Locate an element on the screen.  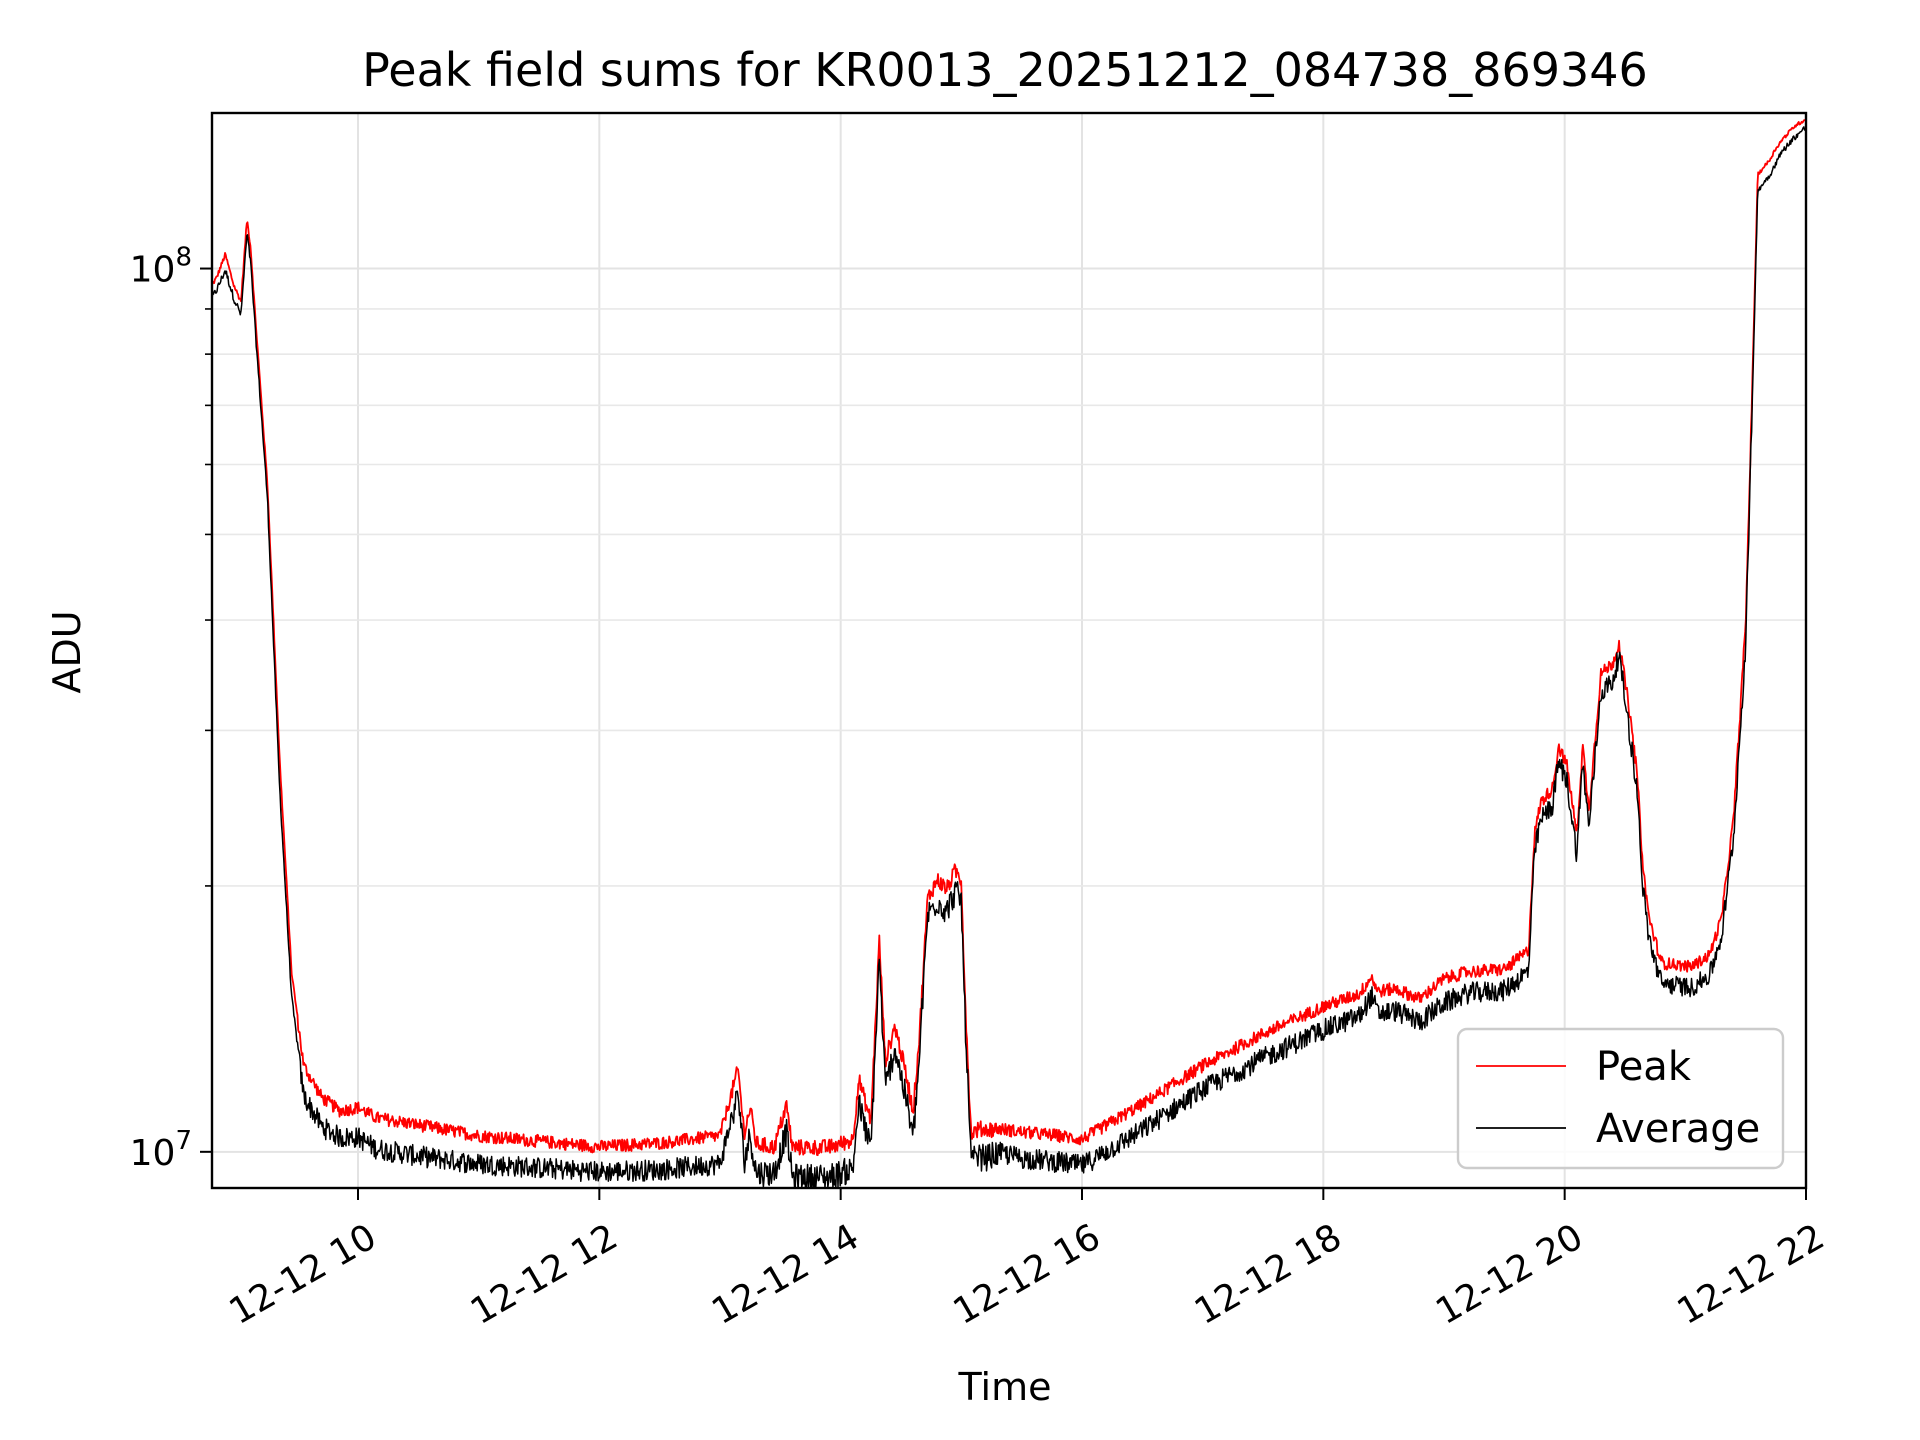
legend-label-average: Average is located at coordinates (1678, 1129).